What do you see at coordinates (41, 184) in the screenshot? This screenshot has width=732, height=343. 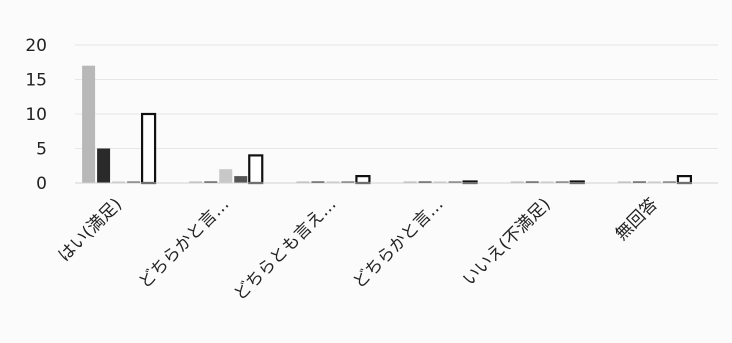 I see `y-tick-label: 0` at bounding box center [41, 184].